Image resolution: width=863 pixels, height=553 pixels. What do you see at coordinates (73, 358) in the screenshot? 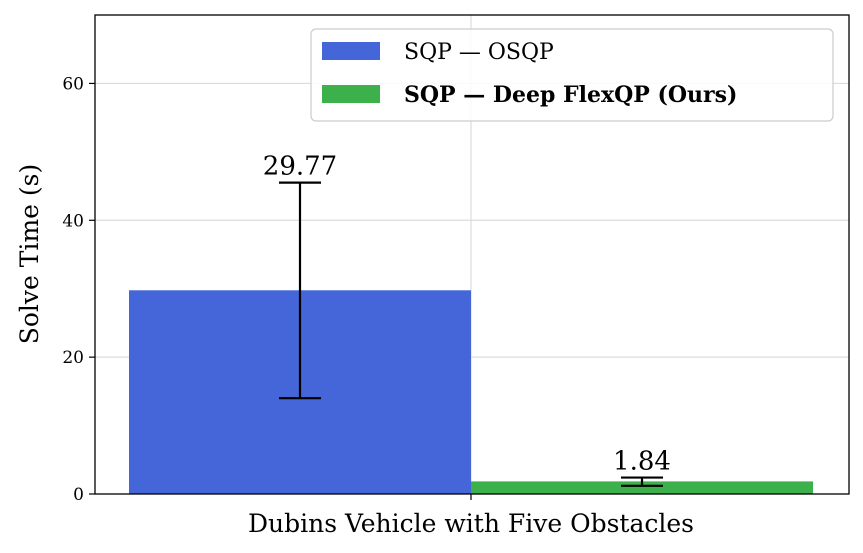
I see `y-tick-label-20: 20` at bounding box center [73, 358].